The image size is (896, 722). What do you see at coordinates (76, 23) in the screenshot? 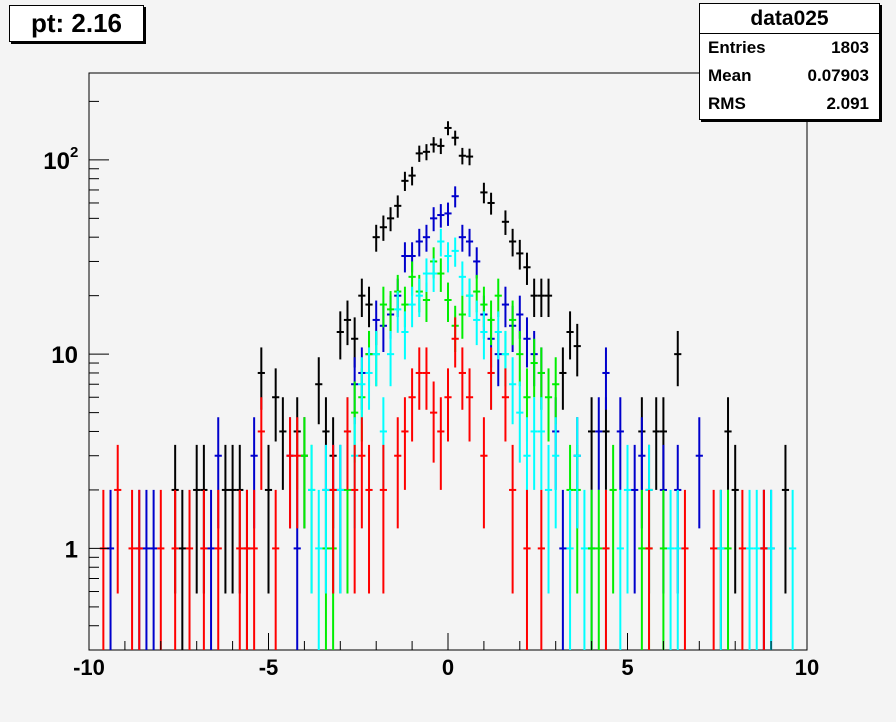
I see `plot-title-box: pt: 2.16` at bounding box center [76, 23].